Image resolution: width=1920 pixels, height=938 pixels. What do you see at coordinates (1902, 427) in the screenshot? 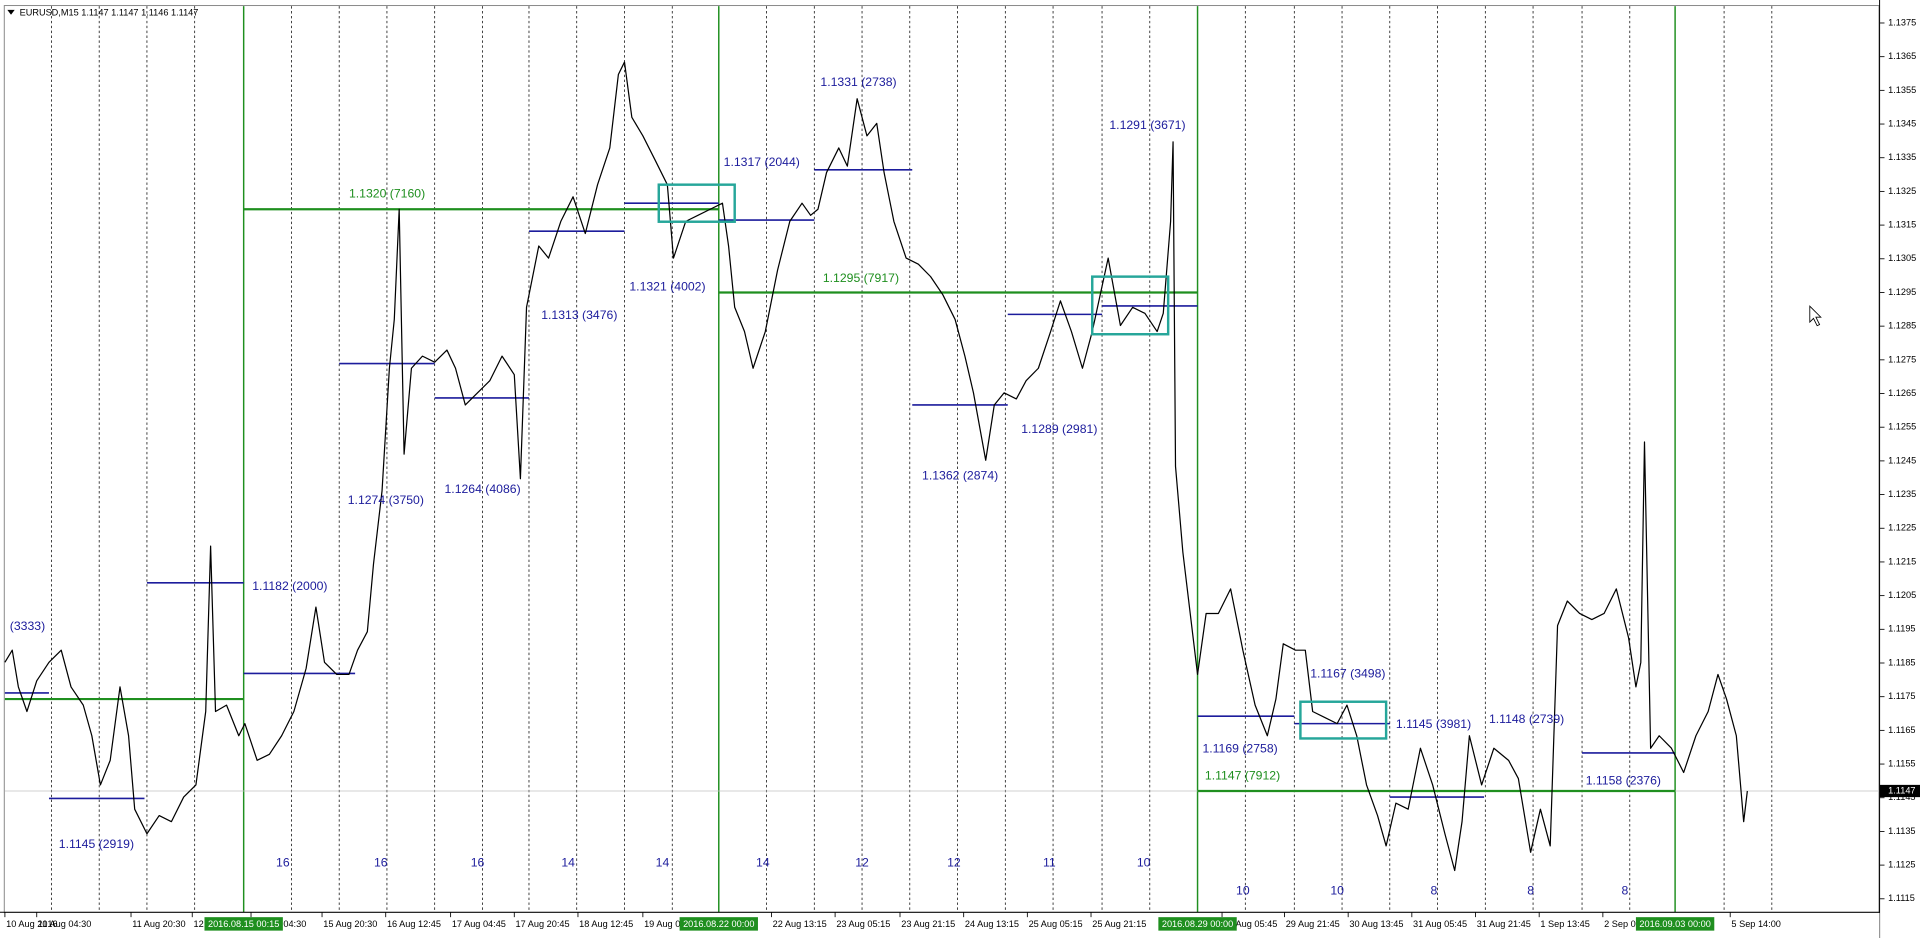
I see `y-tick-label: 1.1255` at bounding box center [1902, 427].